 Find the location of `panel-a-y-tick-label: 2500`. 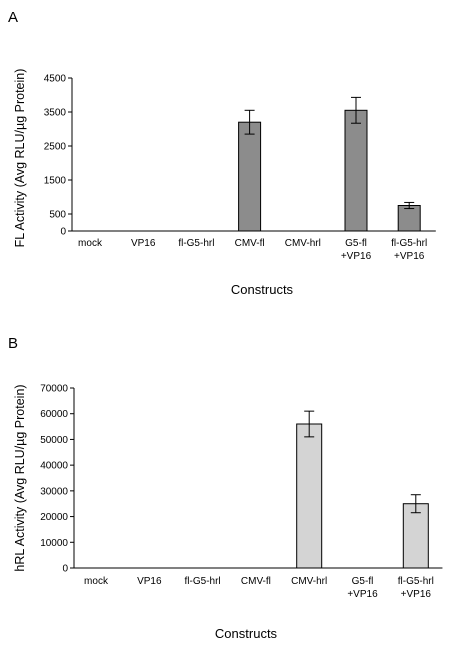

panel-a-y-tick-label: 2500 is located at coordinates (55, 147).